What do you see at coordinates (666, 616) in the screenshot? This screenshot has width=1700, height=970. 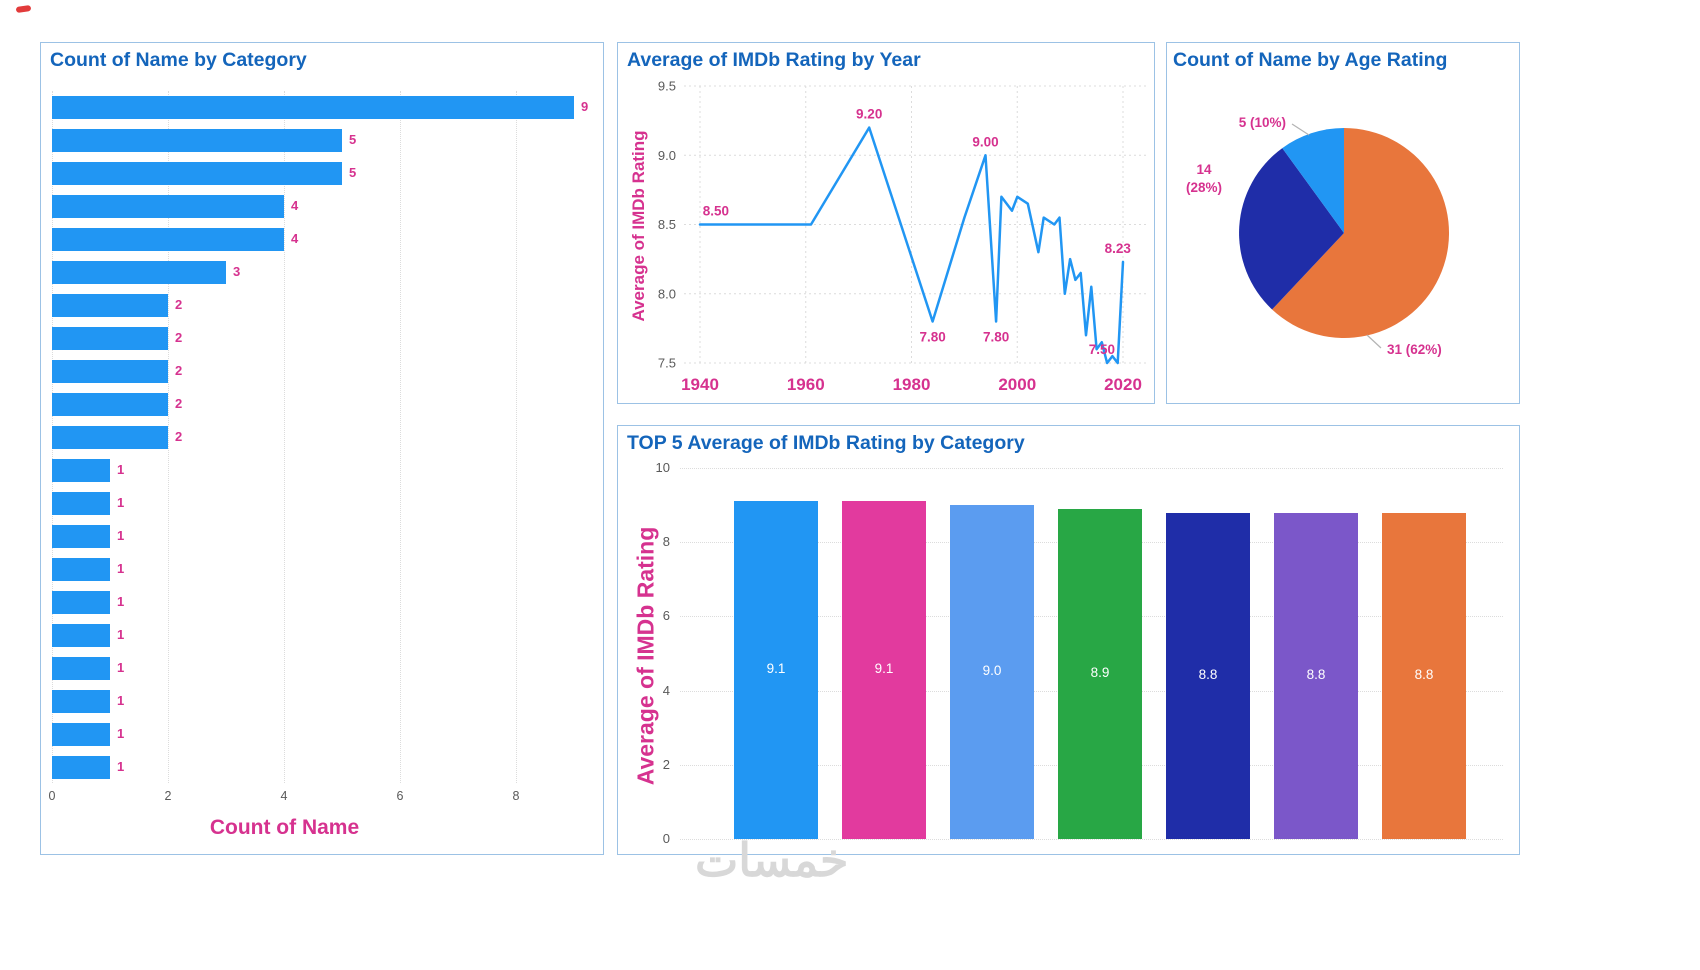 I see `axis-tick-label: 6` at bounding box center [666, 616].